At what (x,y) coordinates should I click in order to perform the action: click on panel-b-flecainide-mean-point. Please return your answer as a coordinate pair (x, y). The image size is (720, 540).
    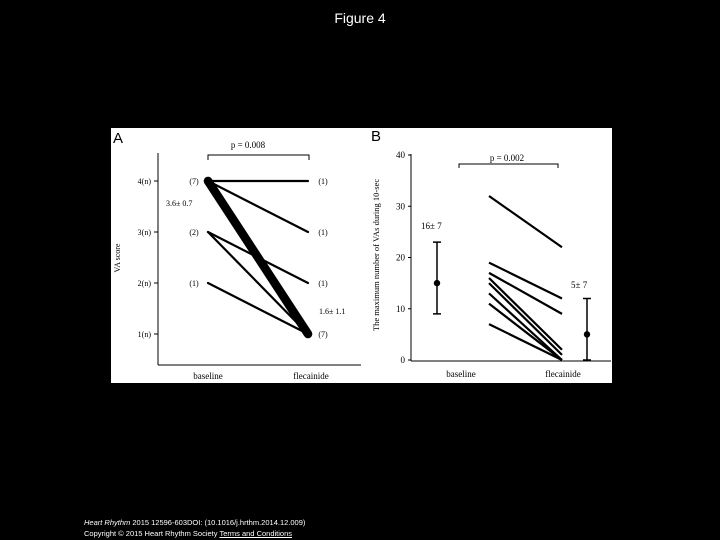
    Looking at the image, I should click on (587, 334).